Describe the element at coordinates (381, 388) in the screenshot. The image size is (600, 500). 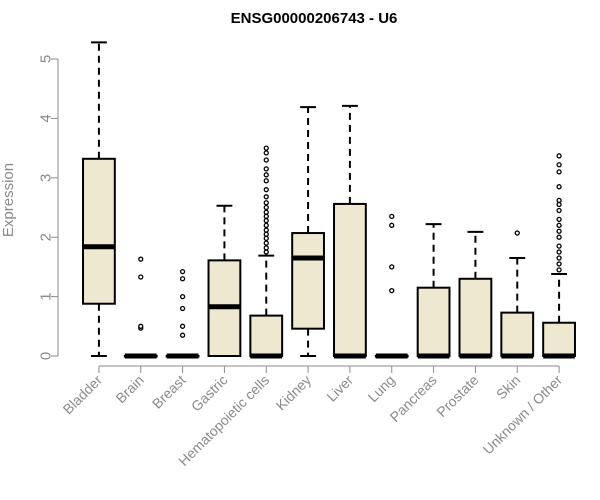
I see `x-tick-label: Lung` at that location.